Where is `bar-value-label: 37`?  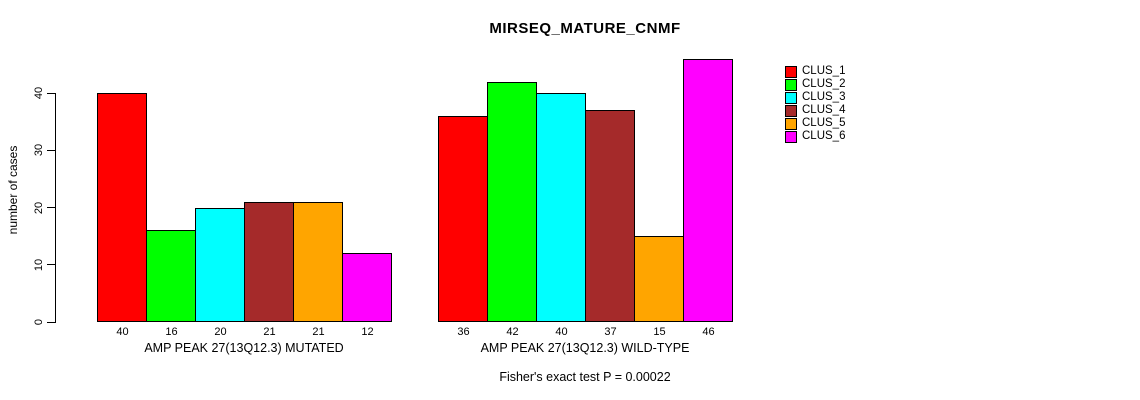 bar-value-label: 37 is located at coordinates (610, 332).